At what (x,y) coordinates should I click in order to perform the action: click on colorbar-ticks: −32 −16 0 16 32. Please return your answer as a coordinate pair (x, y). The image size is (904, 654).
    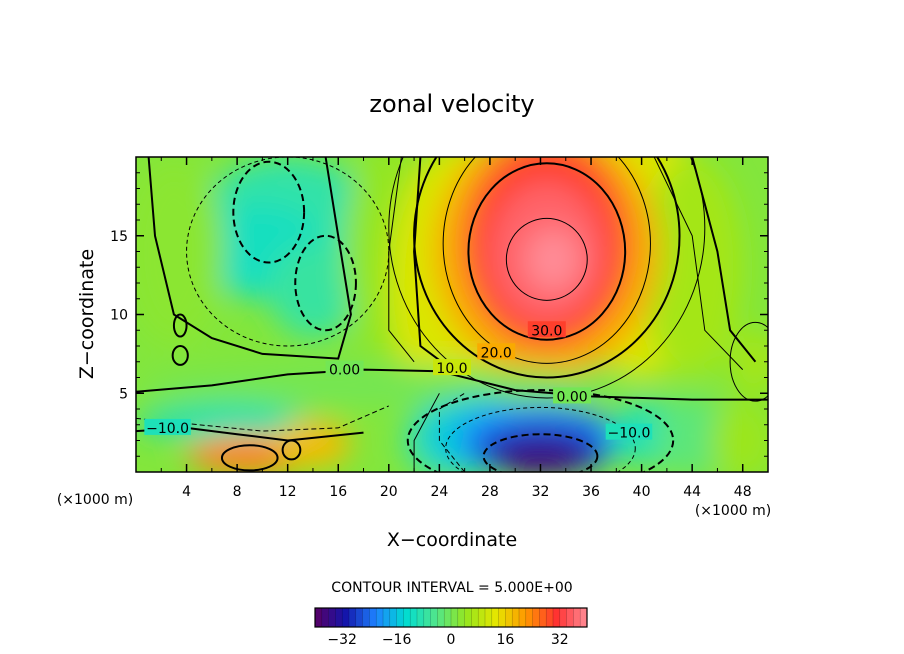
    Looking at the image, I should click on (447, 640).